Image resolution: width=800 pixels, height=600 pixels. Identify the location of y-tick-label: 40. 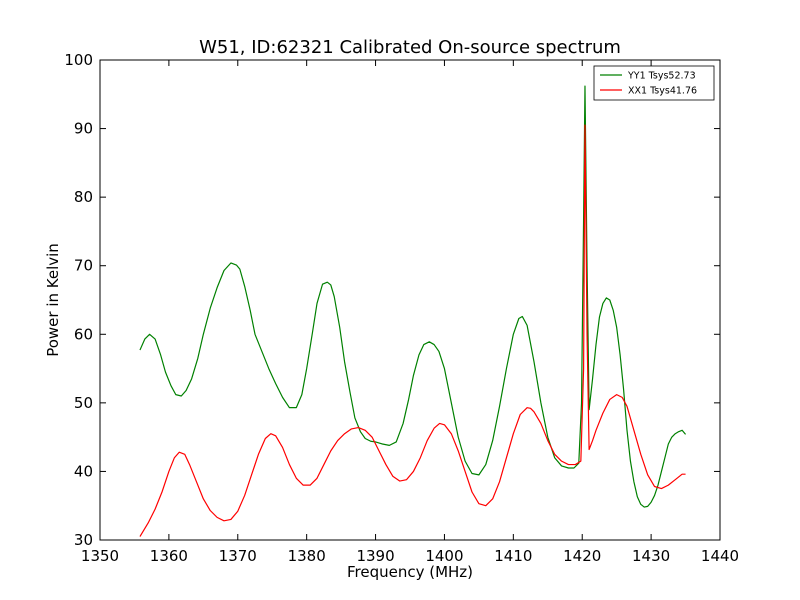
(83, 471).